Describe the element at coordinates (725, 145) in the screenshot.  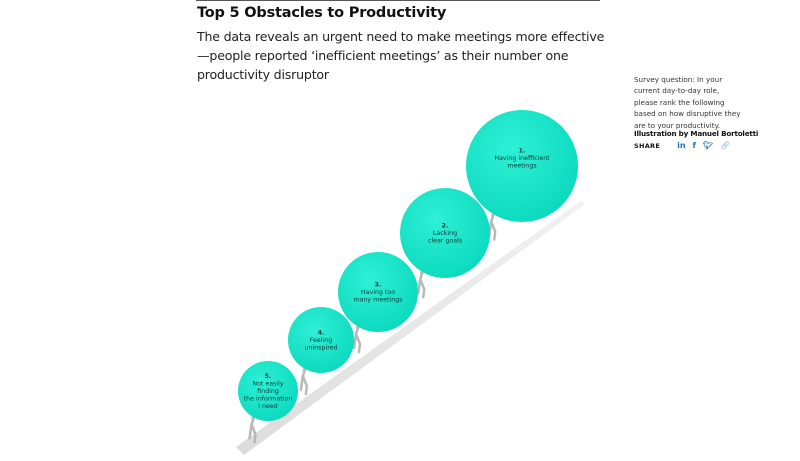
I see `link-icon: 🔗︎` at that location.